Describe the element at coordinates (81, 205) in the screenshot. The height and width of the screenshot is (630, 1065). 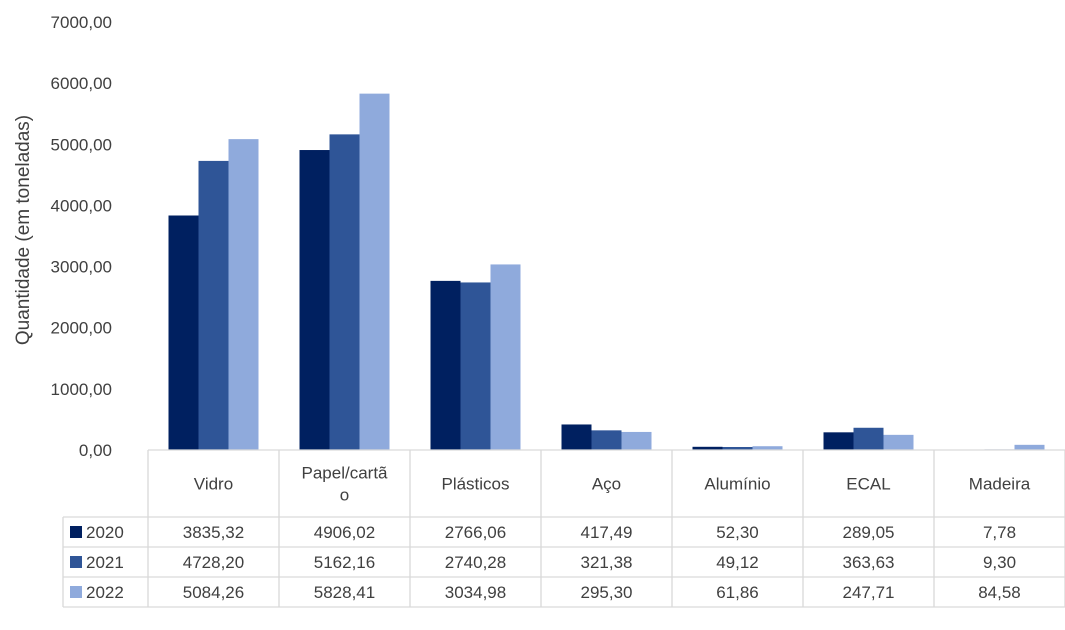
I see `y-tick-label: 4000,00` at that location.